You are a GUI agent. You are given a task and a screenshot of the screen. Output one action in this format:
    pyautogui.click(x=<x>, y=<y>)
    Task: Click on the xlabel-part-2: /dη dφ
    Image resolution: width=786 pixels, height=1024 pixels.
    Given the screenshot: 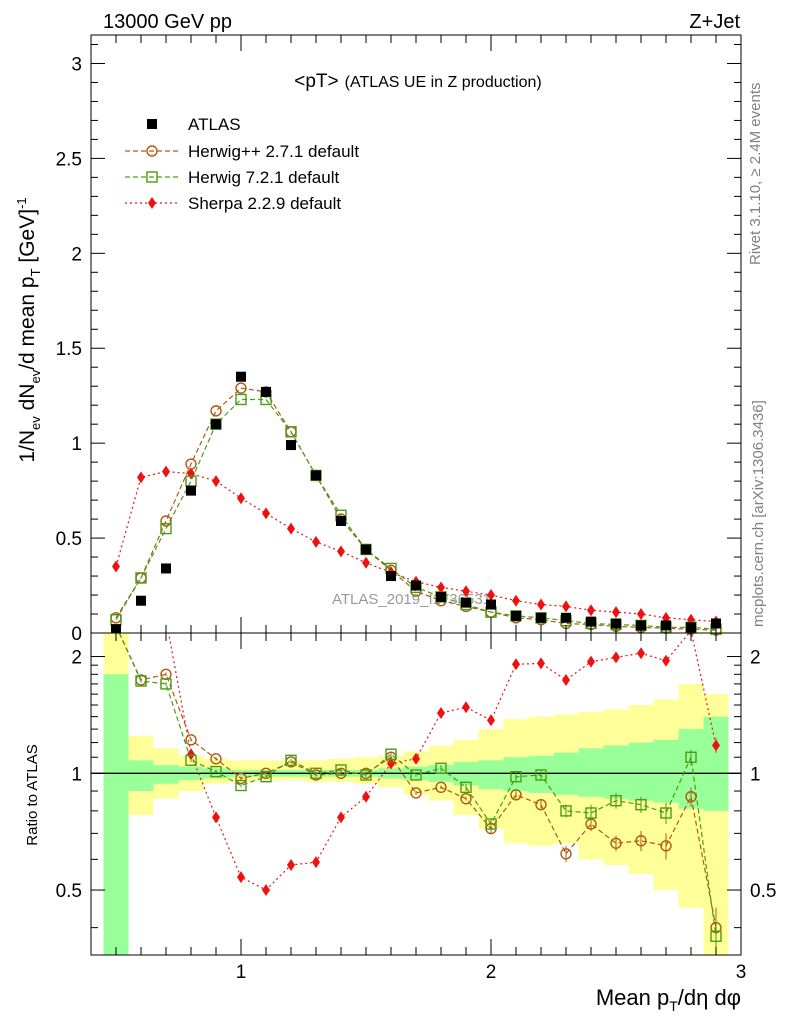 What is the action you would take?
    pyautogui.click(x=709, y=997)
    